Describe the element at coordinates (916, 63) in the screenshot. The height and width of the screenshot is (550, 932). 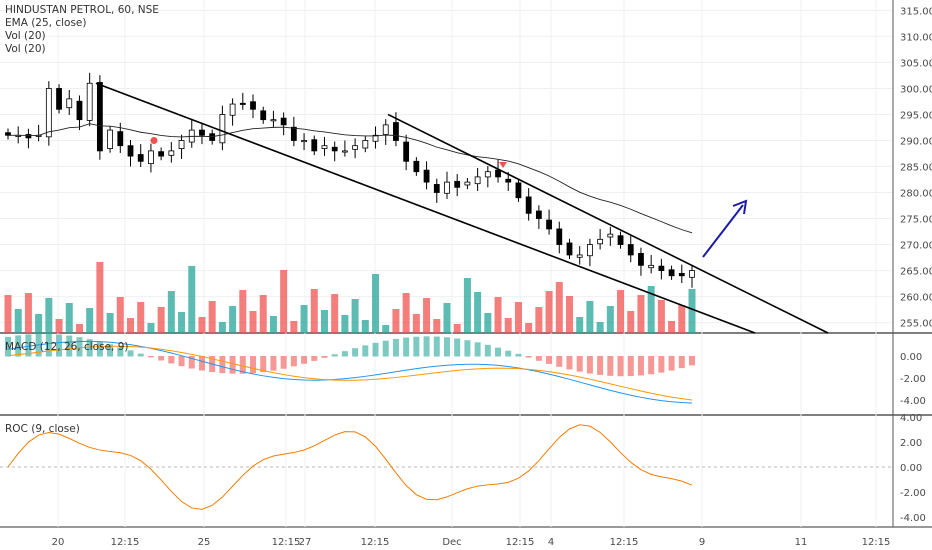
I see `price-tick-label: 305.00` at that location.